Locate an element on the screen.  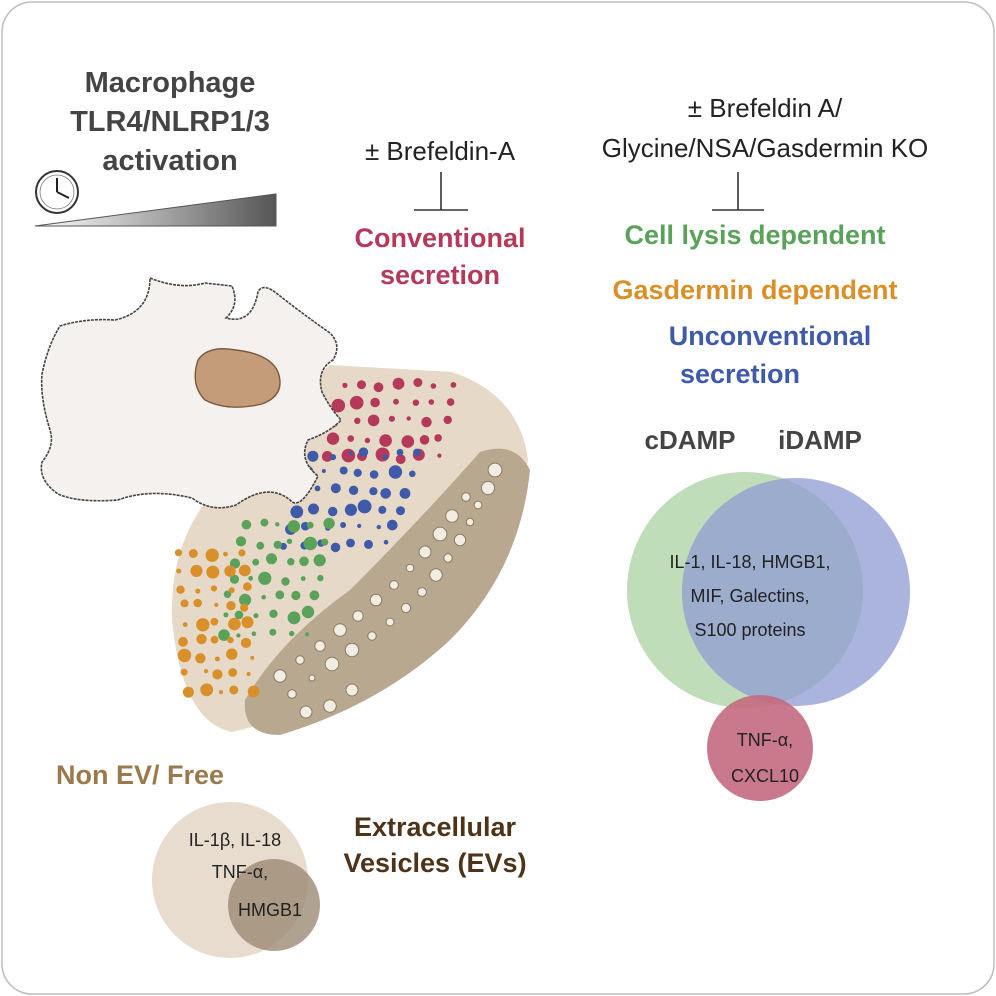
ev-circle is located at coordinates (274, 905).